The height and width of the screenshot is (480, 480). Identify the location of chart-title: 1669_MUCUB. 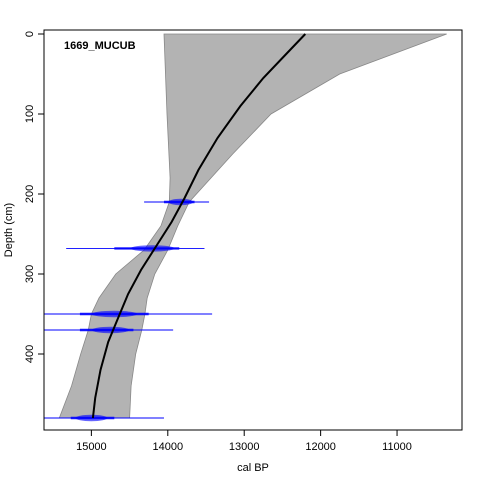
(100, 46).